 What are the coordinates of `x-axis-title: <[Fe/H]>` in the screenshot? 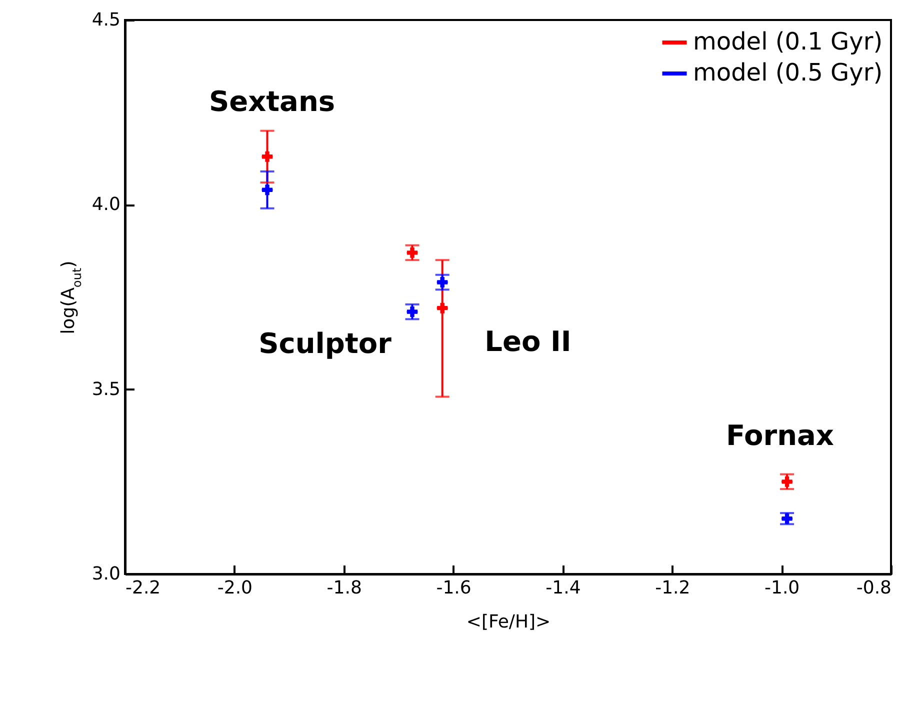 It's located at (508, 622).